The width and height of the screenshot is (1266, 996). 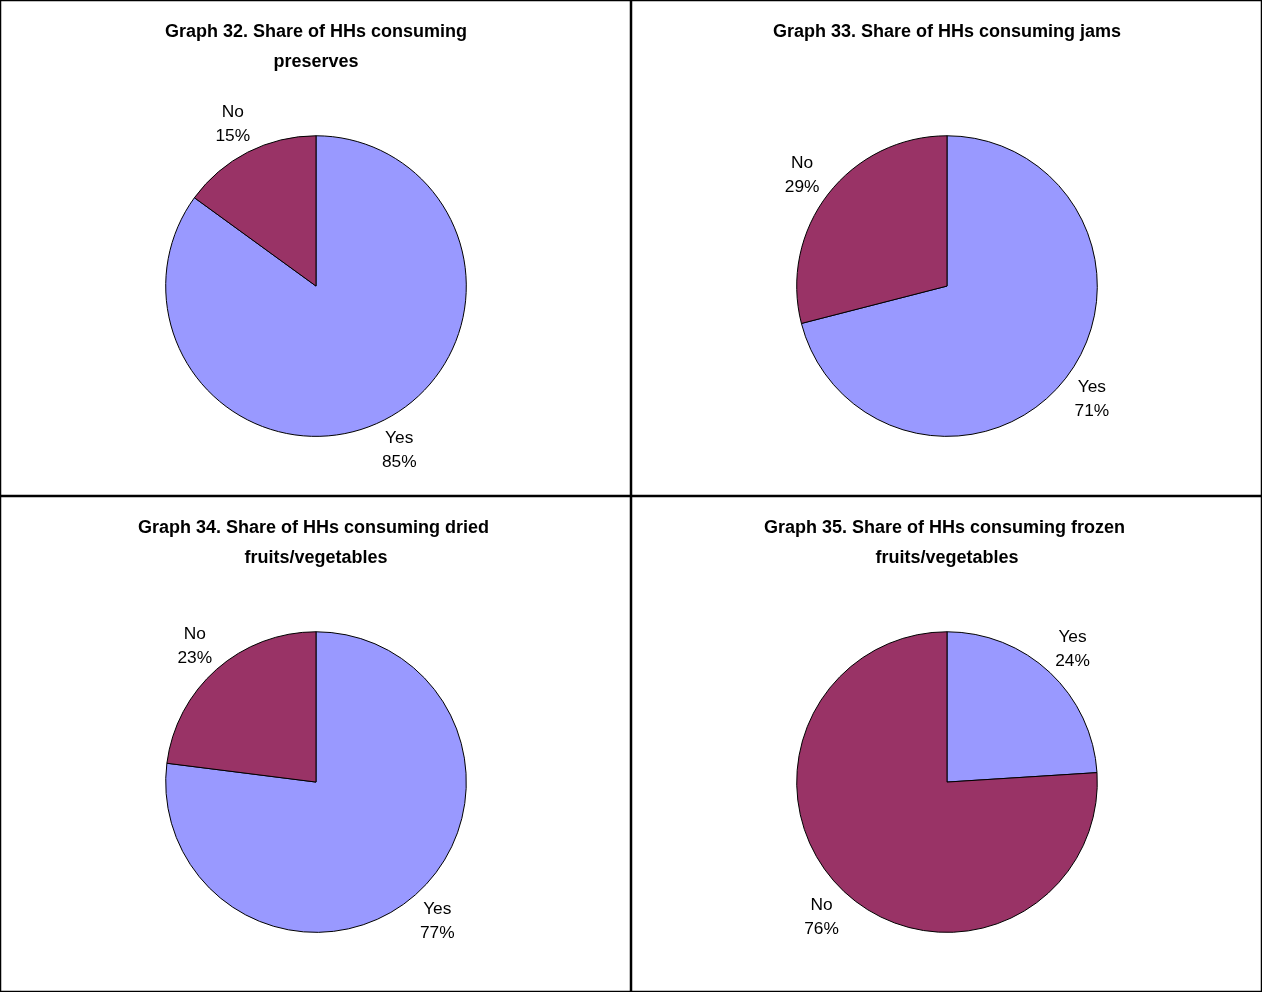 I want to click on data-label: 29%, so click(x=802, y=185).